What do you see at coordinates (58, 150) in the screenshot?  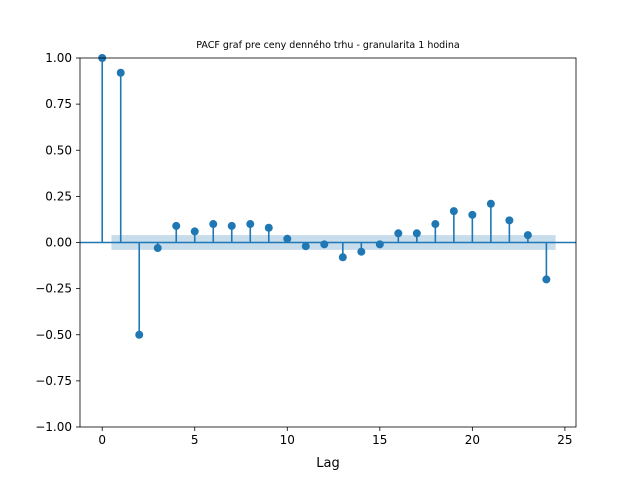 I see `y-tick-label: 0.50` at bounding box center [58, 150].